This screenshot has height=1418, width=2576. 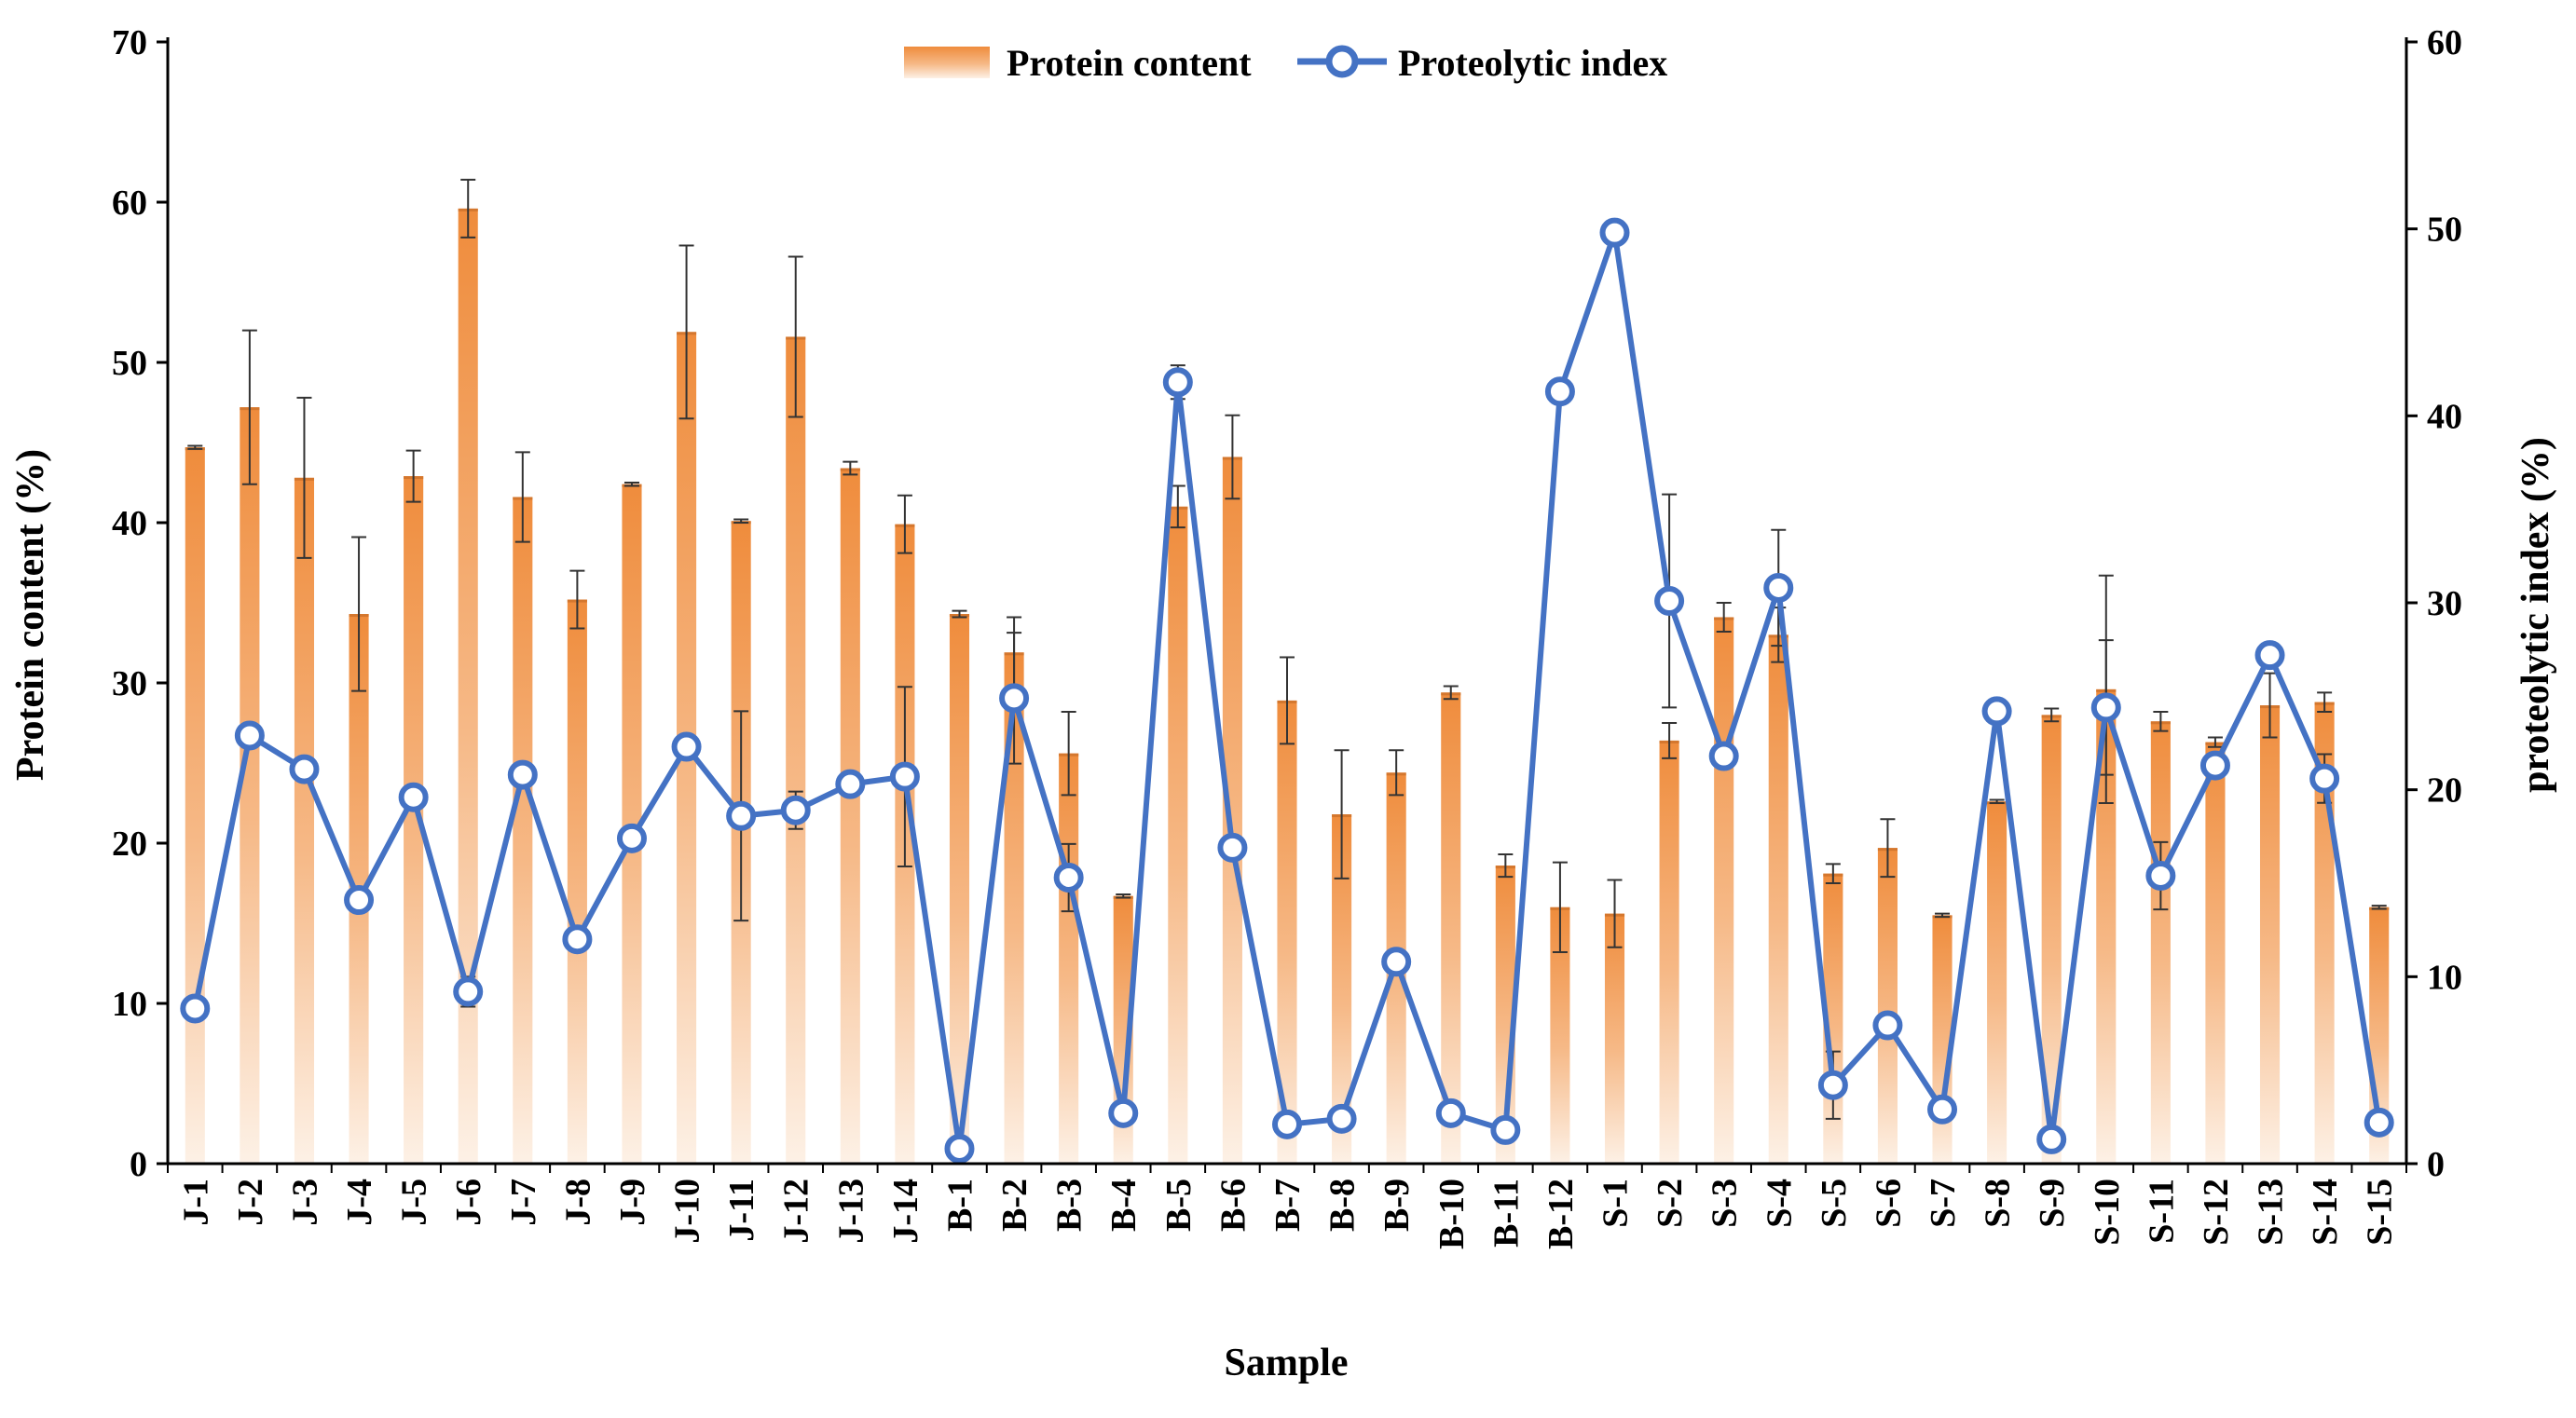 What do you see at coordinates (2161, 1212) in the screenshot?
I see `x-tick-label-S-11: S-11` at bounding box center [2161, 1212].